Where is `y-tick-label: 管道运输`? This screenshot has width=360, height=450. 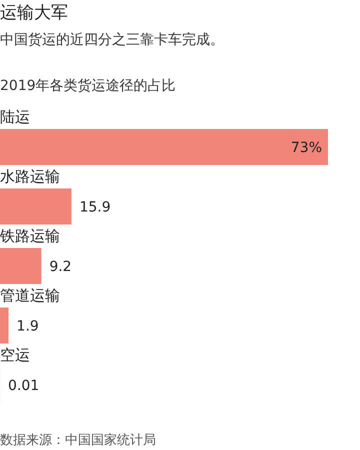 y-tick-label: 管道运输 is located at coordinates (30, 295).